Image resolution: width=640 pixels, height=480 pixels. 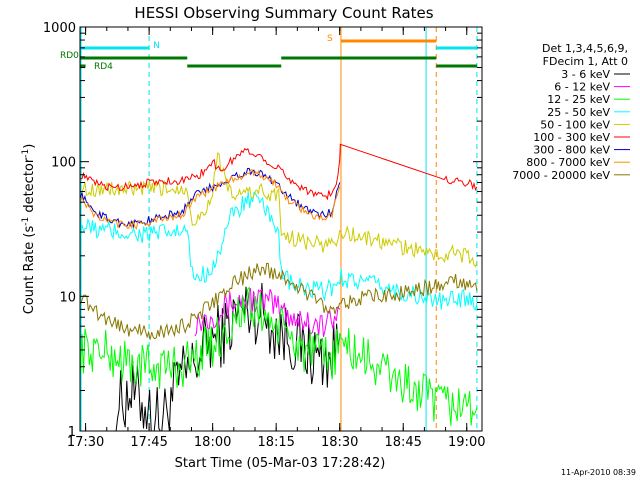 I want to click on x-tick-label-3: 18:15, so click(x=275, y=442).